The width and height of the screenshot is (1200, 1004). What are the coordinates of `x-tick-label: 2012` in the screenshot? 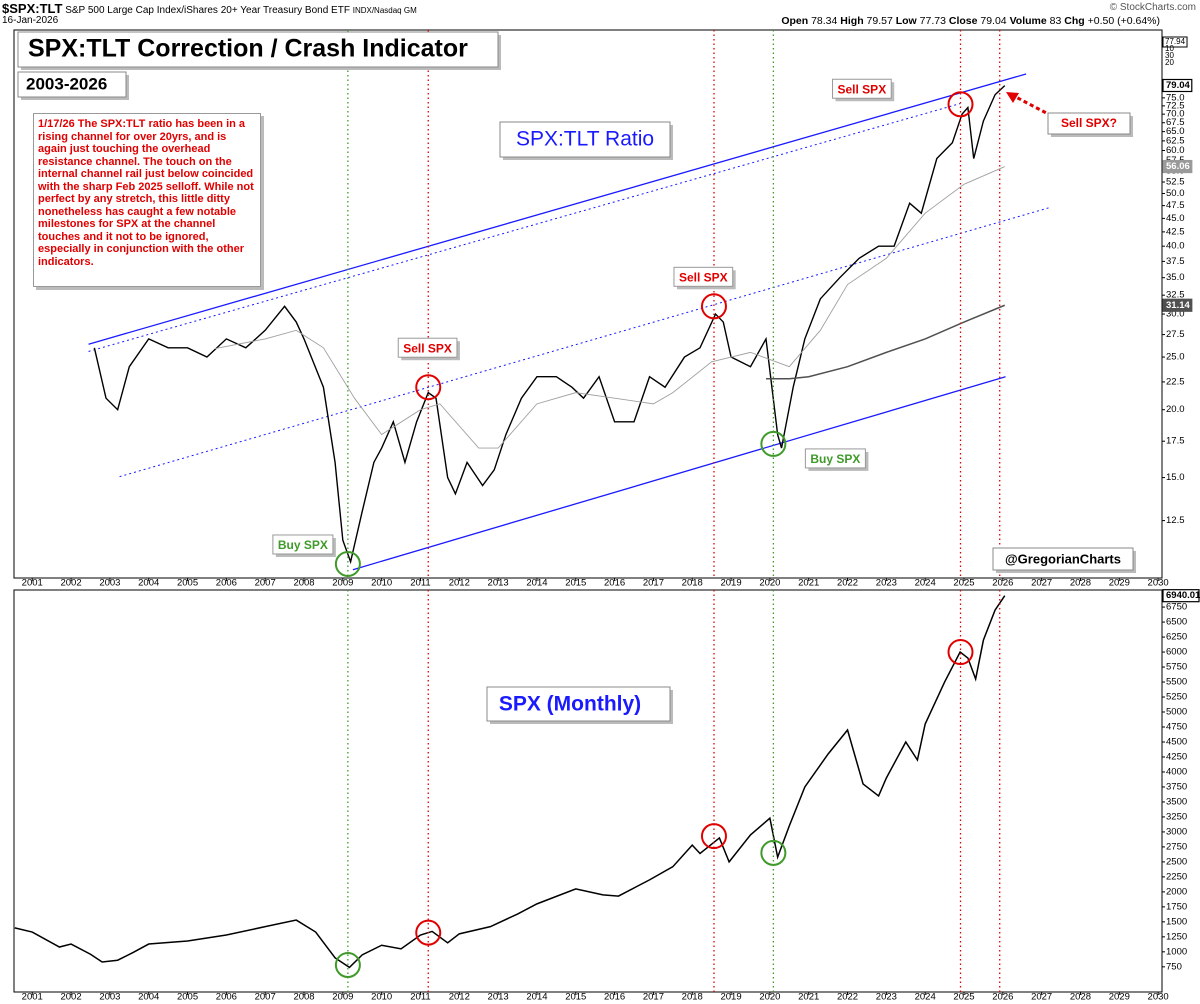 It's located at (459, 583).